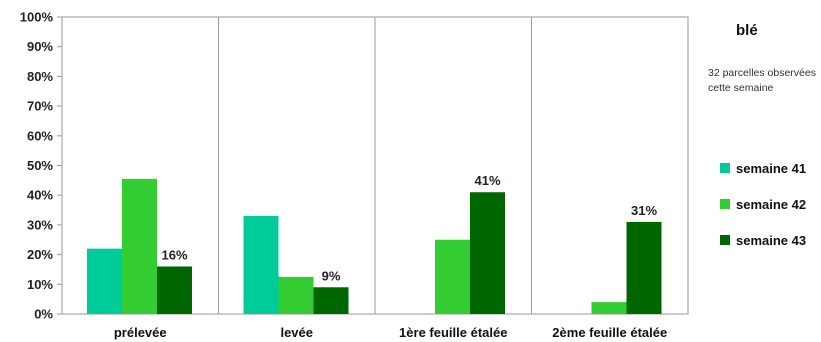 This screenshot has height=342, width=821. I want to click on y-axis: 0% 10% 20% 30% 40% 50% 60% 70% 80% 90% 100%, so click(41, 166).